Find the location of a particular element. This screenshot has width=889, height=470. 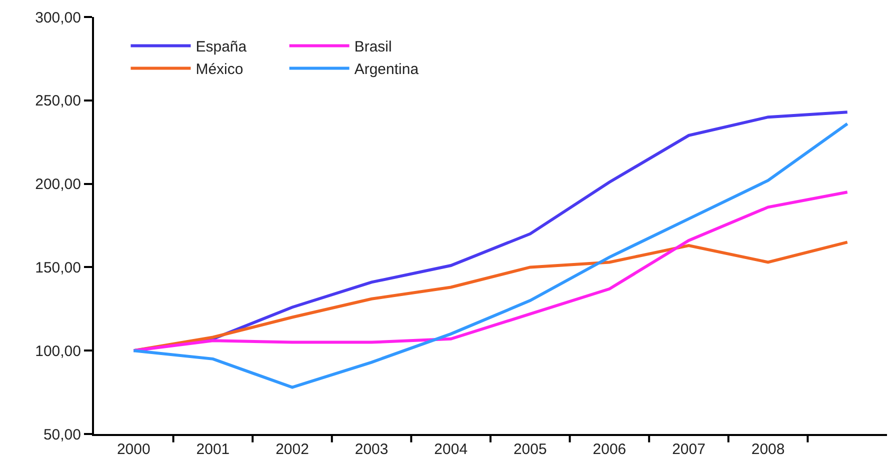

y-tick-label: 50,00 is located at coordinates (62, 435).